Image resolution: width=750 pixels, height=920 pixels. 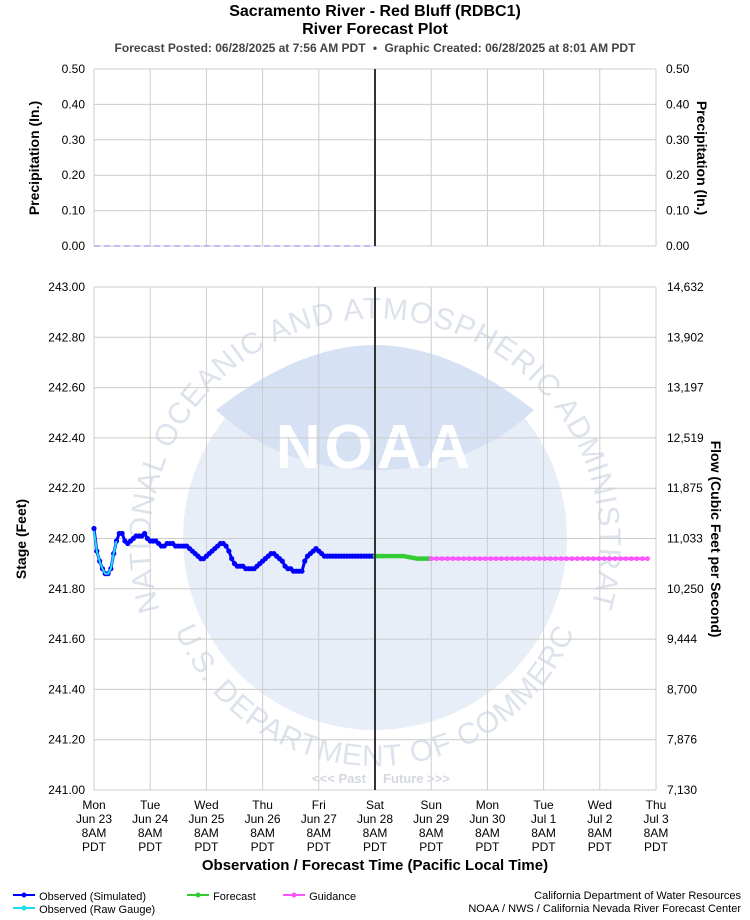 I want to click on flow-tick-label: 12,519, so click(x=685, y=438).